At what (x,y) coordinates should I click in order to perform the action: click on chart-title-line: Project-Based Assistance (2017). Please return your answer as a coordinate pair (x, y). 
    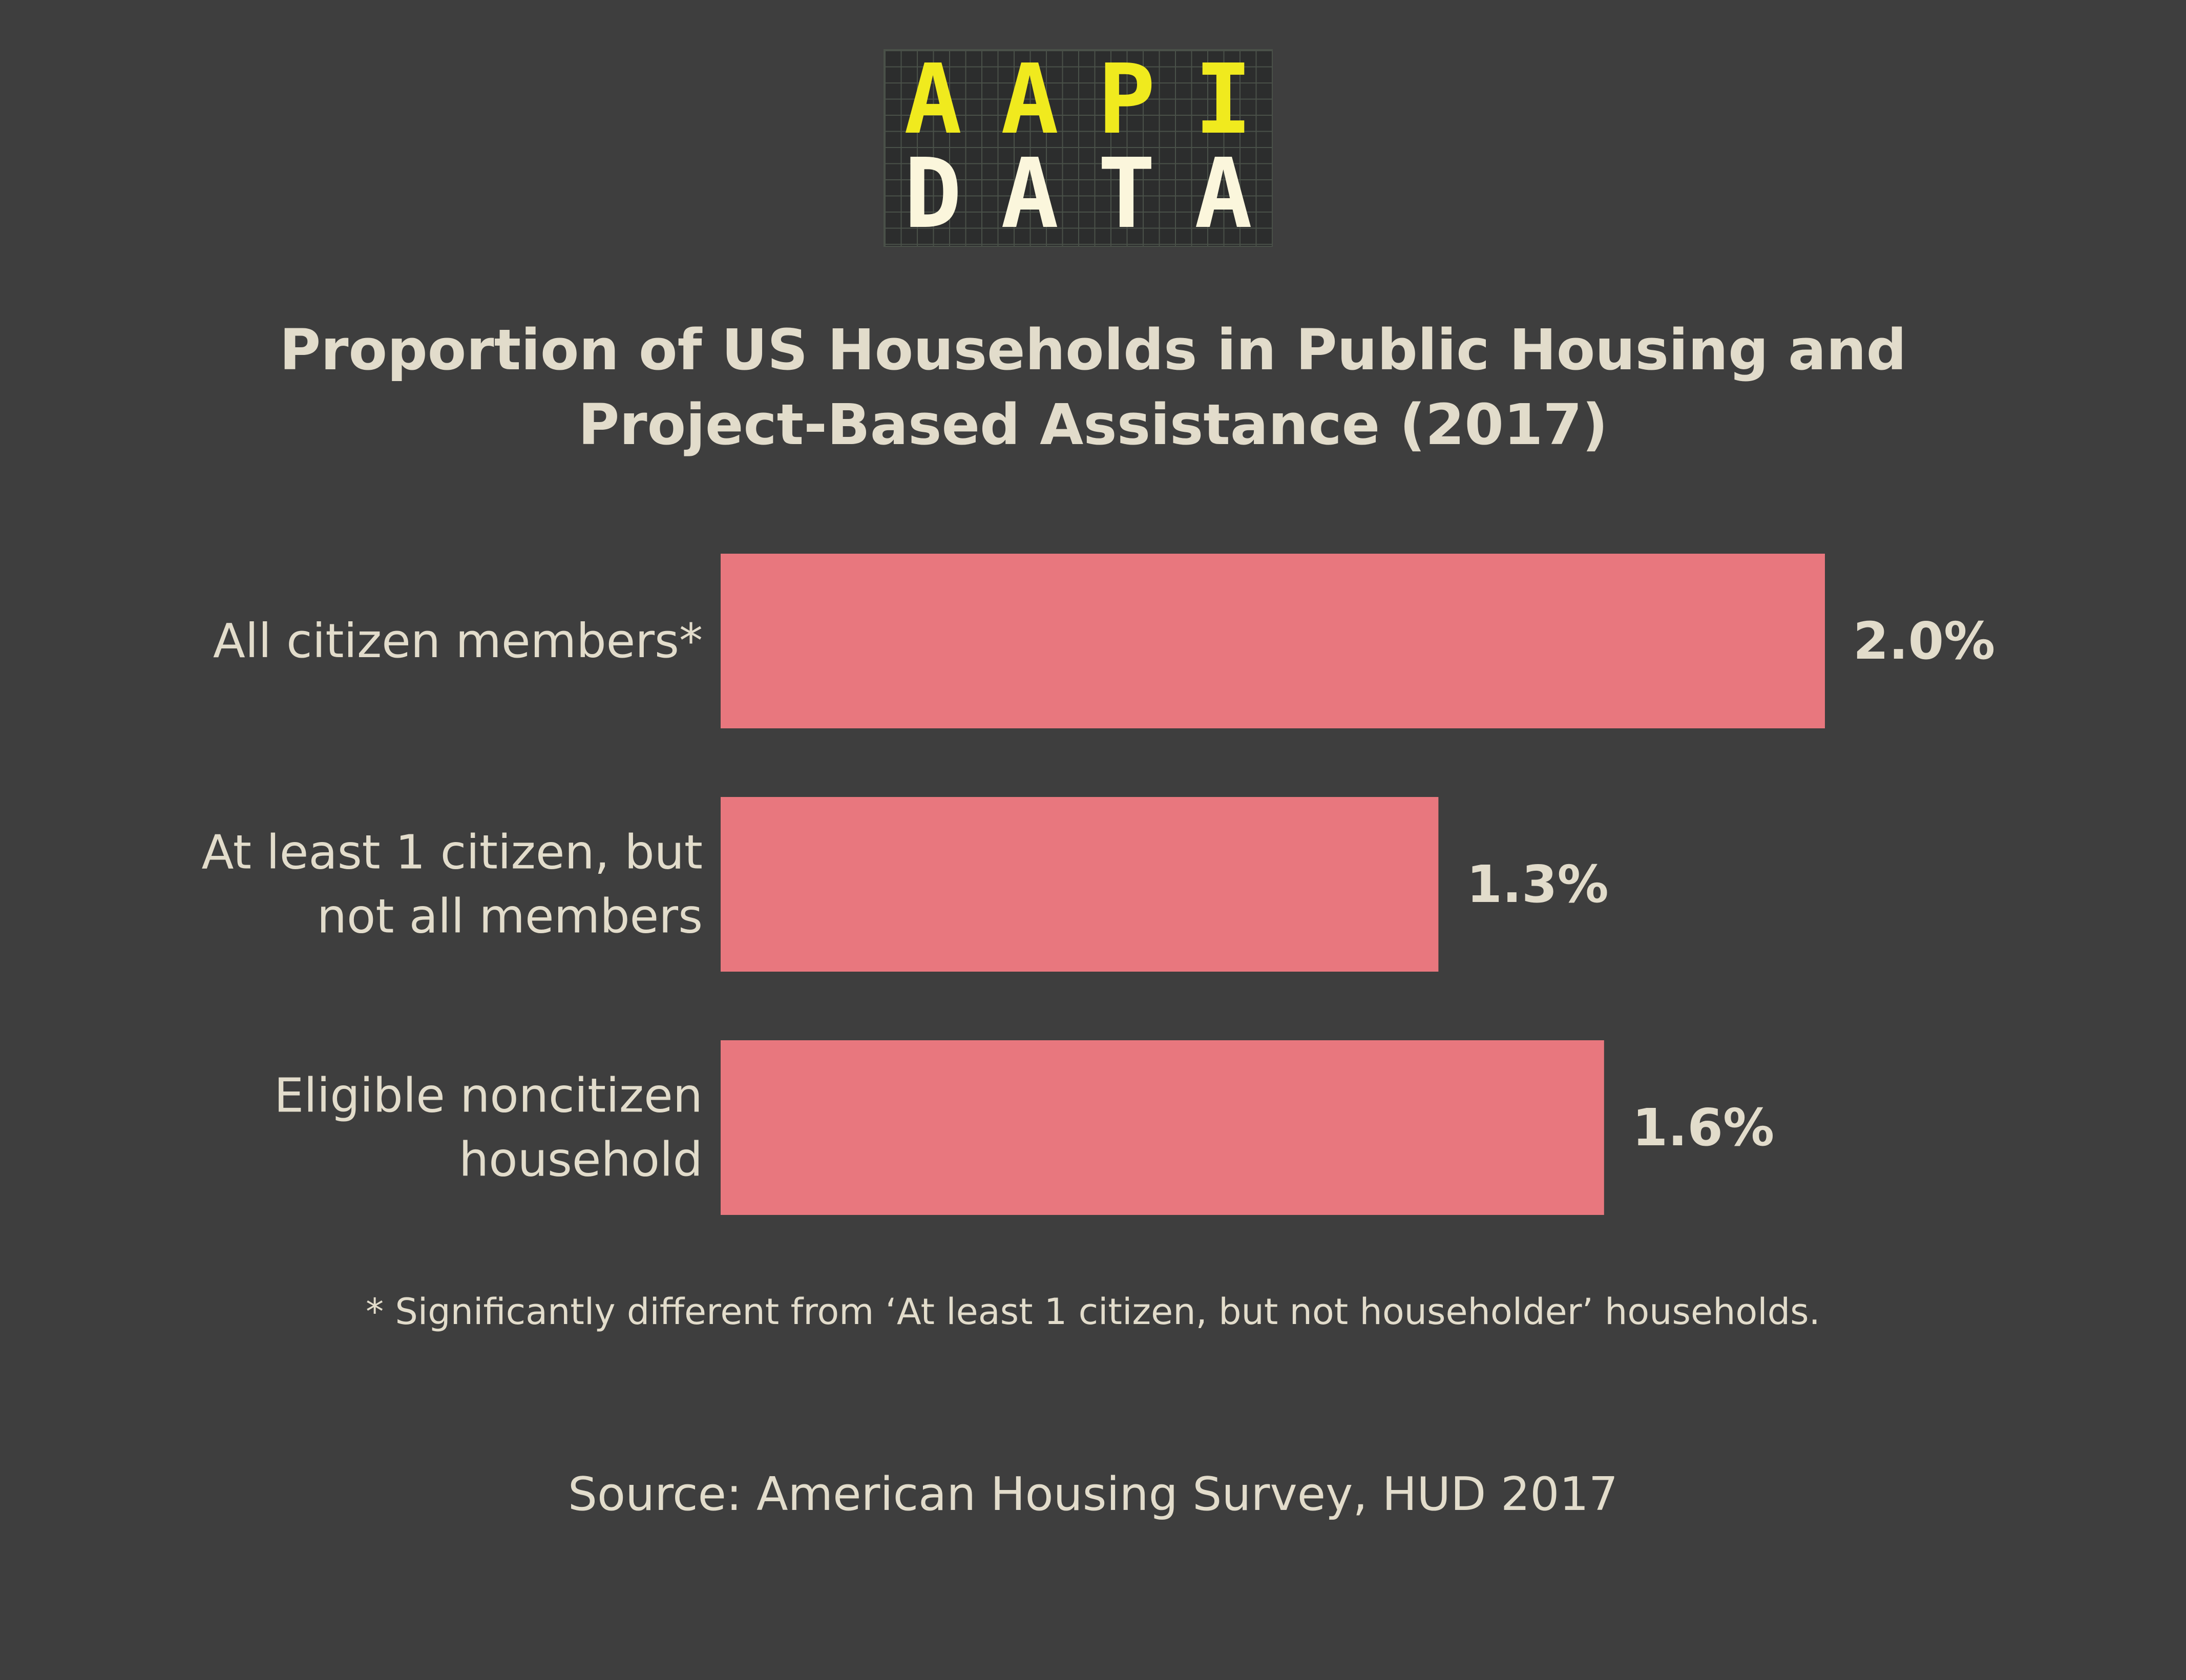
    Looking at the image, I should click on (1093, 424).